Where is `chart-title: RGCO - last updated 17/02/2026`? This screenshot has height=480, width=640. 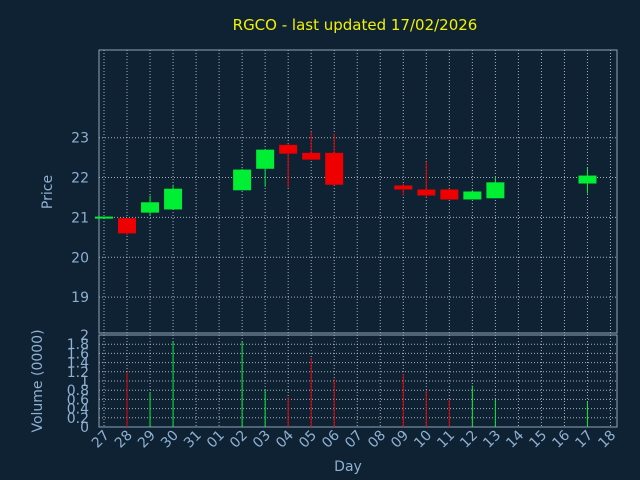
chart-title: RGCO - last updated 17/02/2026 is located at coordinates (355, 25).